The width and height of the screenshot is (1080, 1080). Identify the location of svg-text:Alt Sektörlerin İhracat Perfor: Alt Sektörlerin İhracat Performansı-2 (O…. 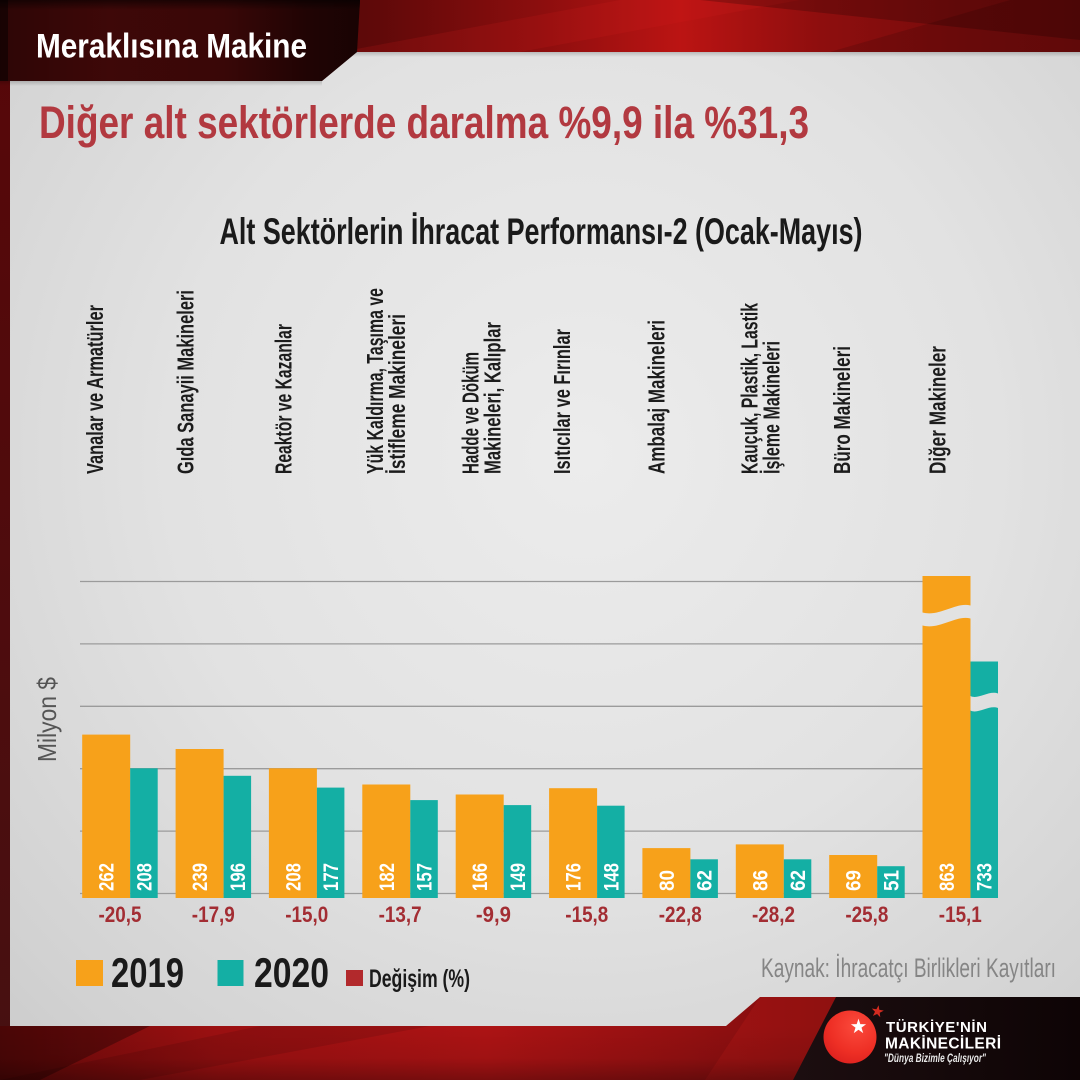
(541, 231).